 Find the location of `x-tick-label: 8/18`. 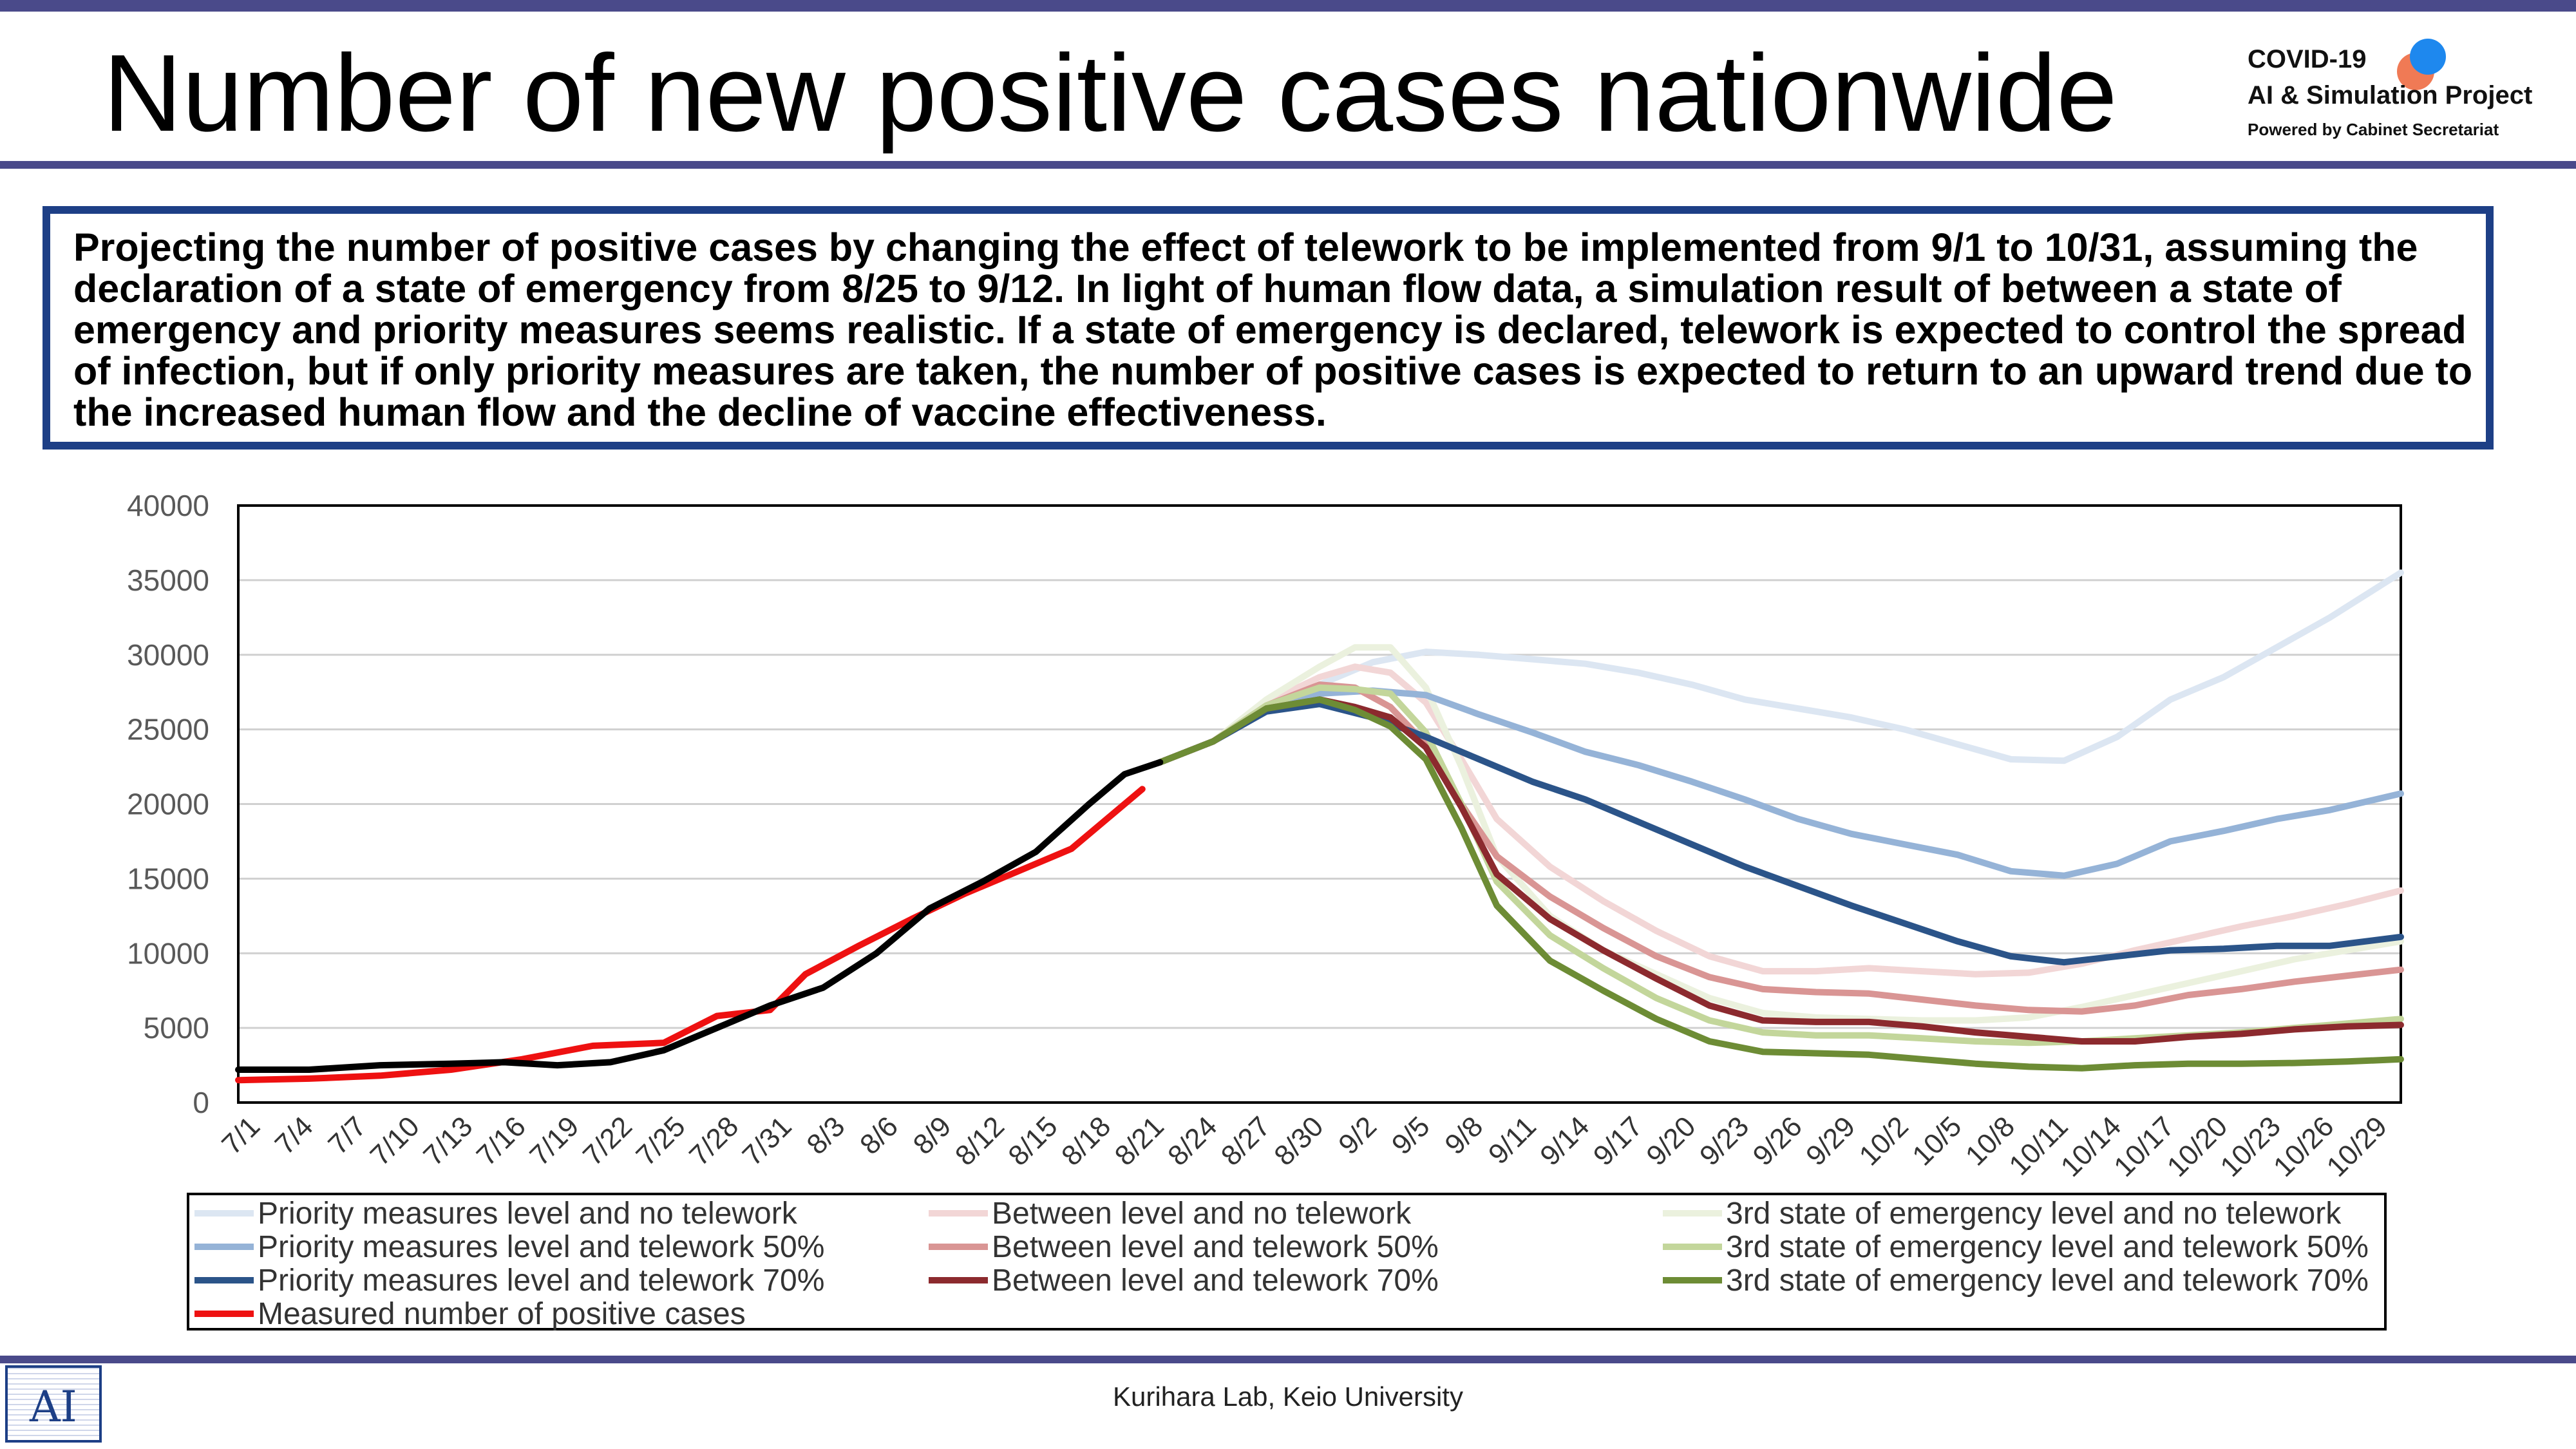

x-tick-label: 8/18 is located at coordinates (1086, 1140).